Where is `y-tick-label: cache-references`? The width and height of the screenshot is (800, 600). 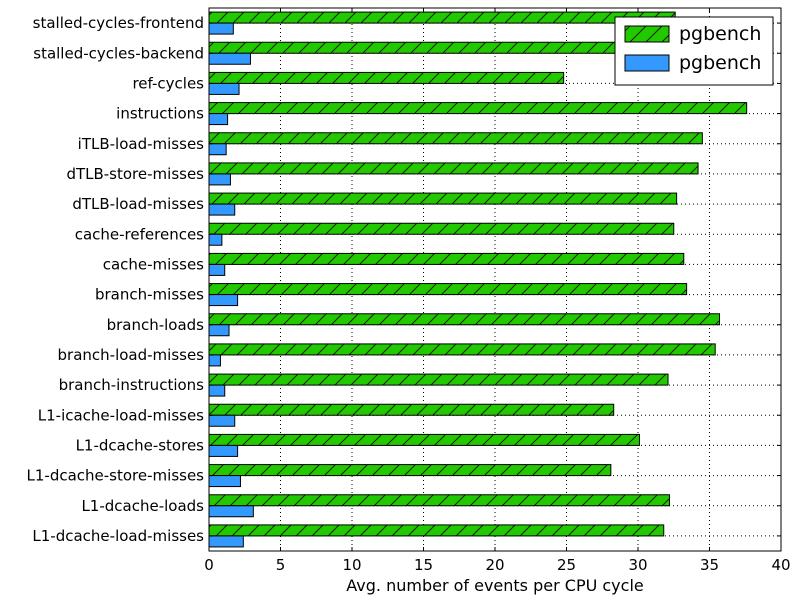
y-tick-label: cache-references is located at coordinates (139, 234).